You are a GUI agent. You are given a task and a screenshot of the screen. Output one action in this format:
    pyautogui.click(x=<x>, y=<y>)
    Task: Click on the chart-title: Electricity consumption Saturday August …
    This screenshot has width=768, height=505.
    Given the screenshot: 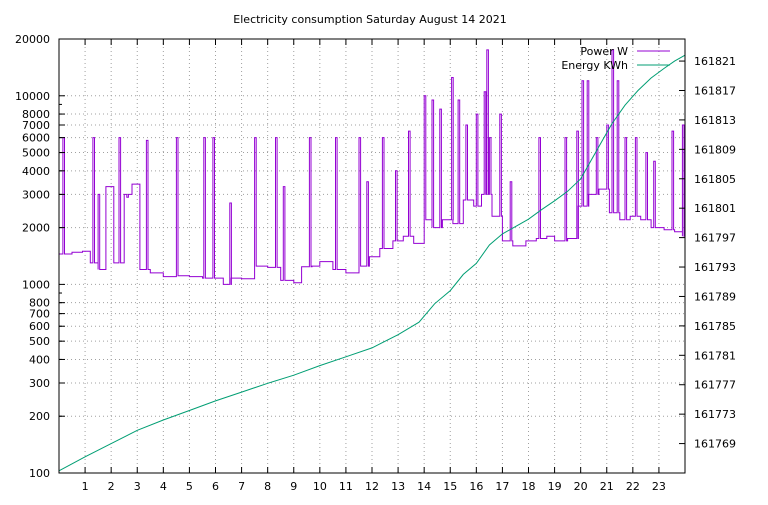 What is the action you would take?
    pyautogui.click(x=369, y=19)
    